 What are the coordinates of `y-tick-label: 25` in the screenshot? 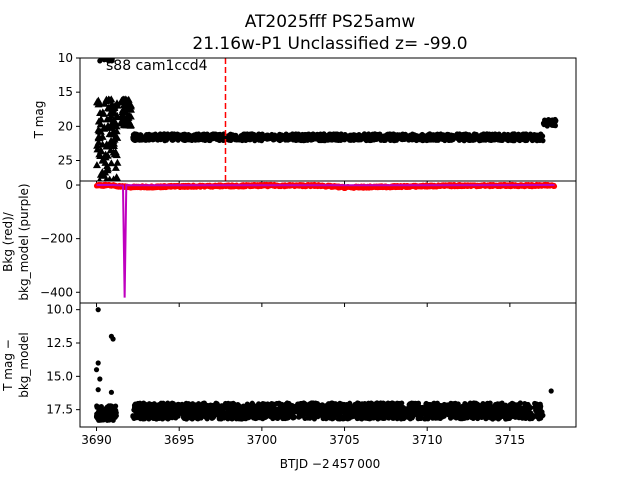 It's located at (65, 161).